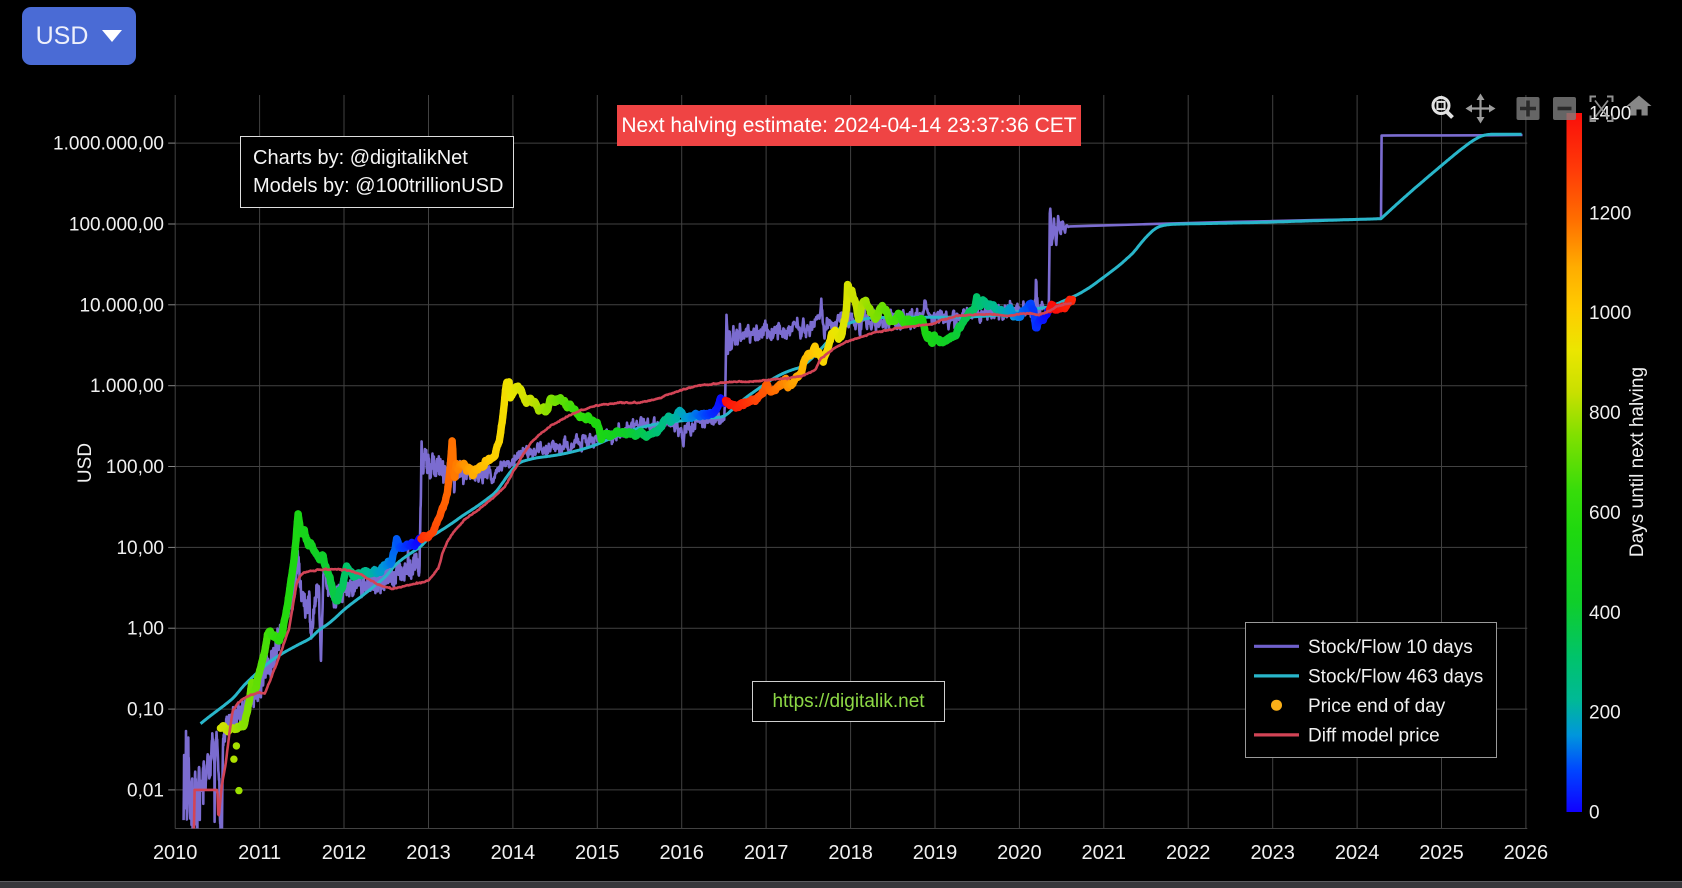 The height and width of the screenshot is (888, 1682). I want to click on svg-text: 400, so click(1605, 613).